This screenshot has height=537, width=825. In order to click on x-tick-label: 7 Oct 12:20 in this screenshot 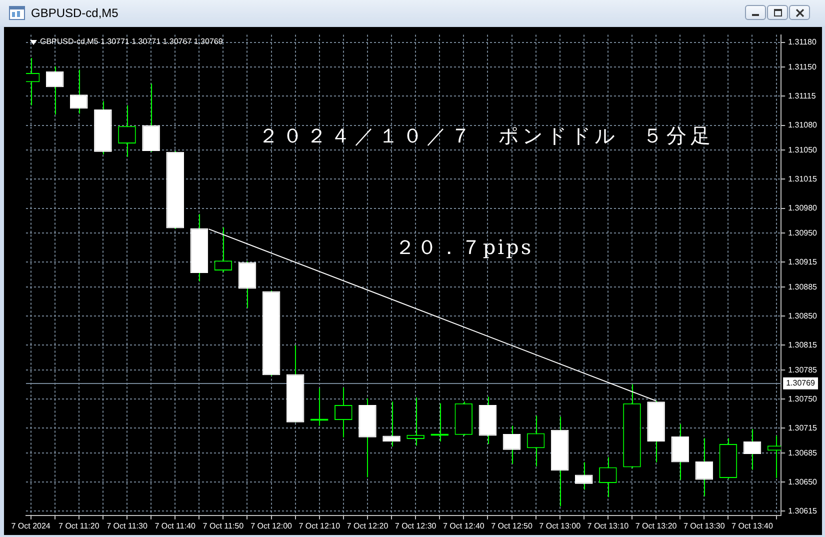, I will do `click(367, 525)`.